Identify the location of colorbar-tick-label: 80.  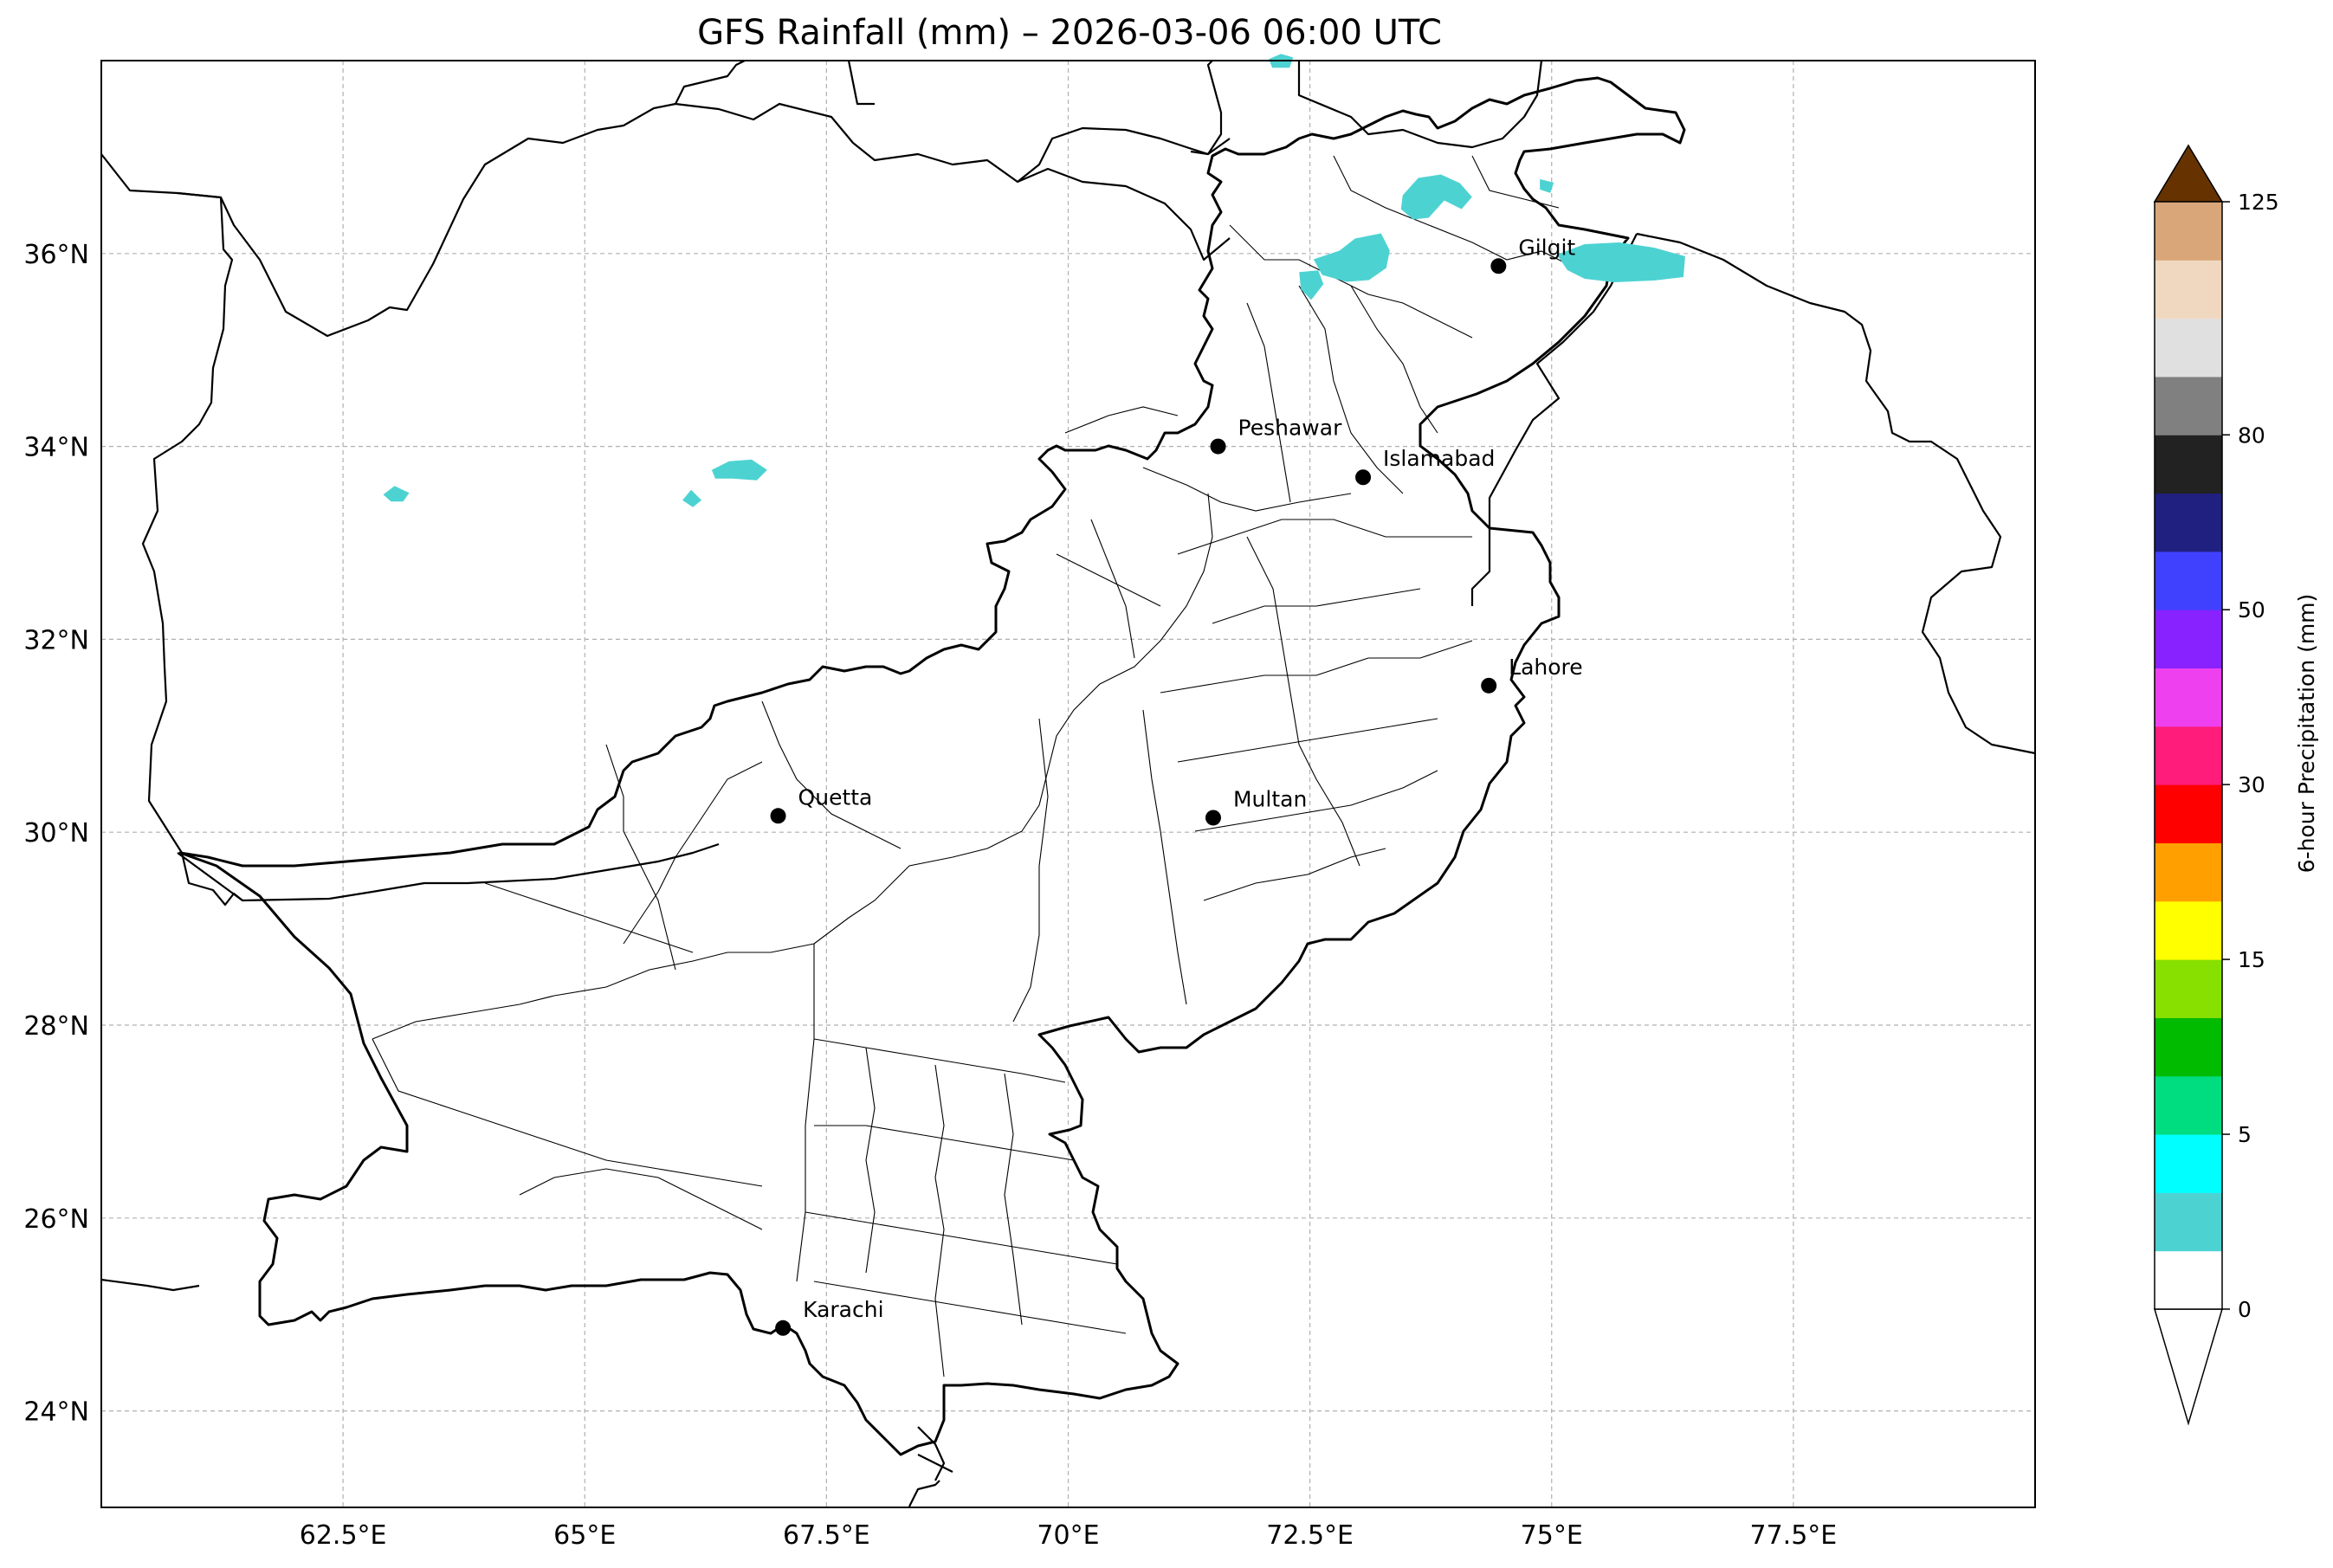
(2251, 435).